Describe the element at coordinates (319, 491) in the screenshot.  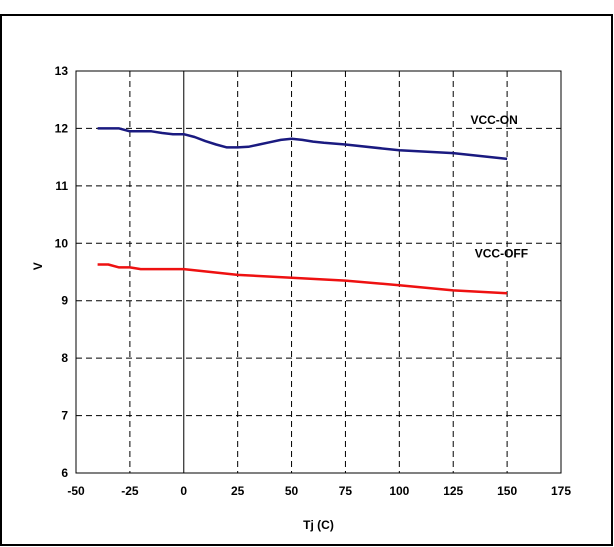
I see `x-tick-labels: -50 -25 0 25 50 75 100 125 150 175` at that location.